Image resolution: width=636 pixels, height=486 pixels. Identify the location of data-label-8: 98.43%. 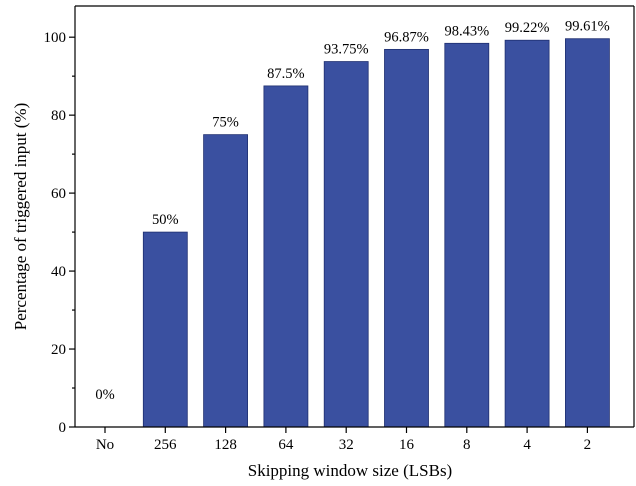
(466, 31).